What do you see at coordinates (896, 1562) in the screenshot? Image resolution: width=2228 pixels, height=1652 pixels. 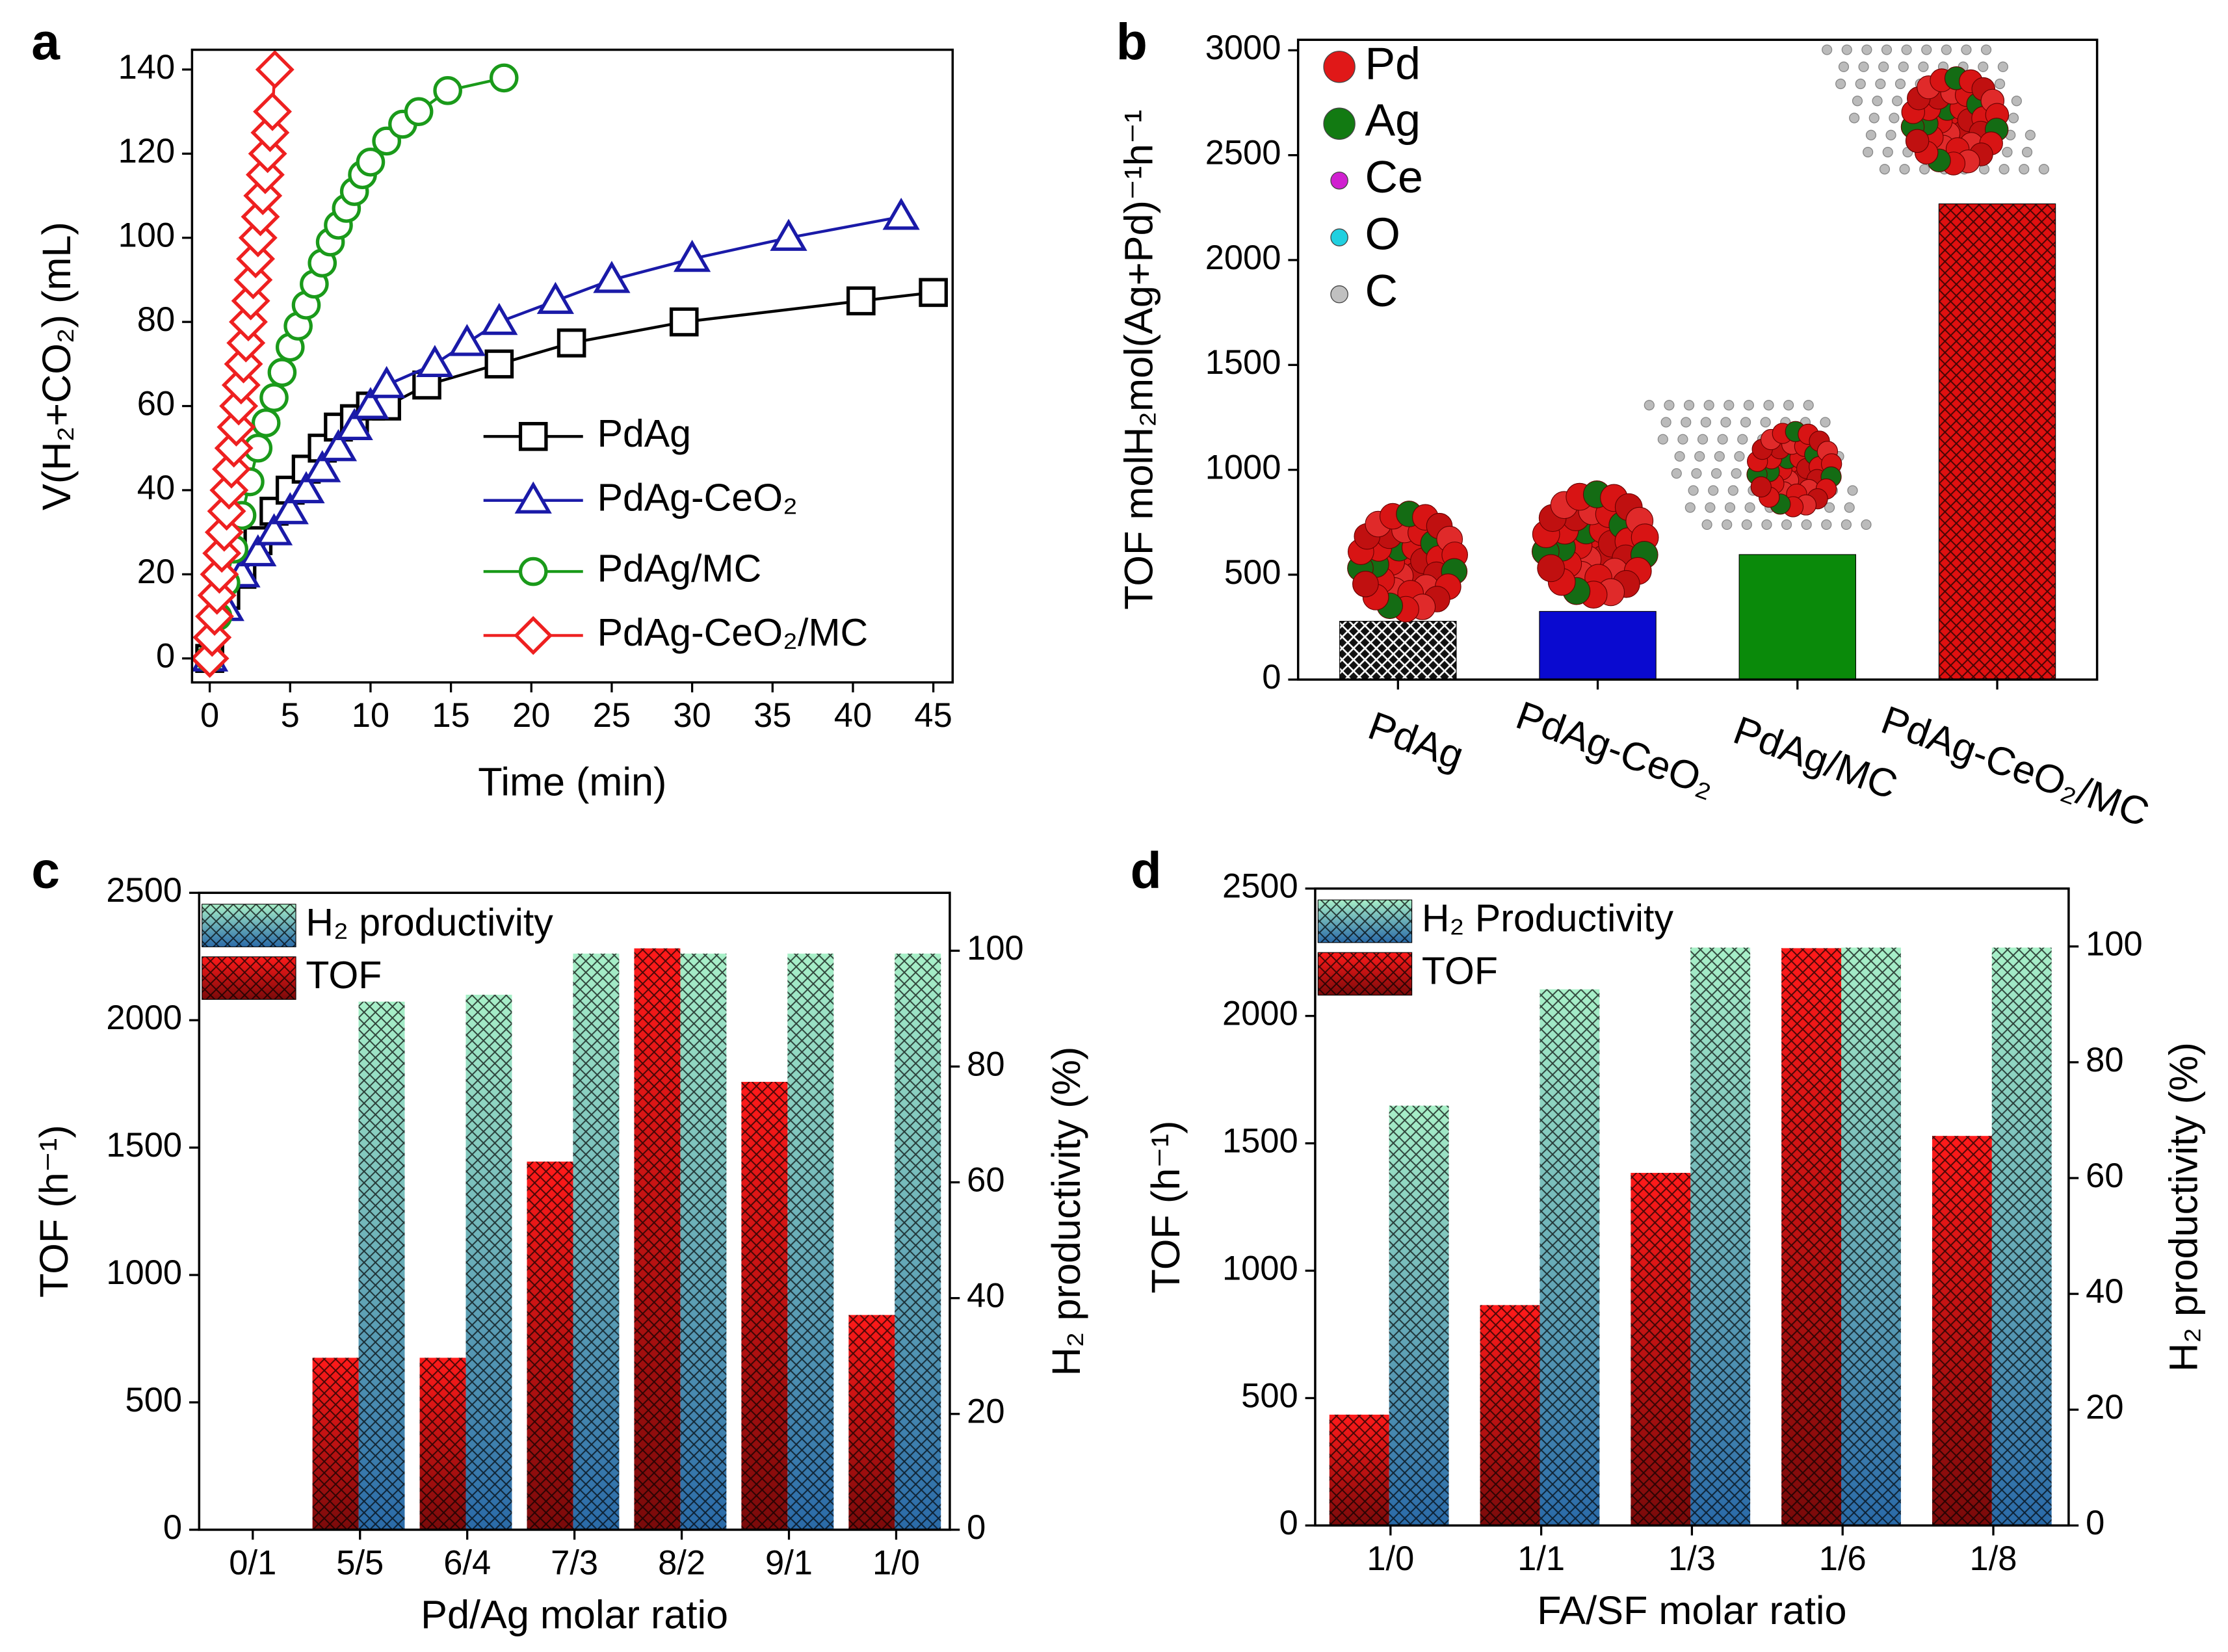 I see `x-tick-label: 1/0` at bounding box center [896, 1562].